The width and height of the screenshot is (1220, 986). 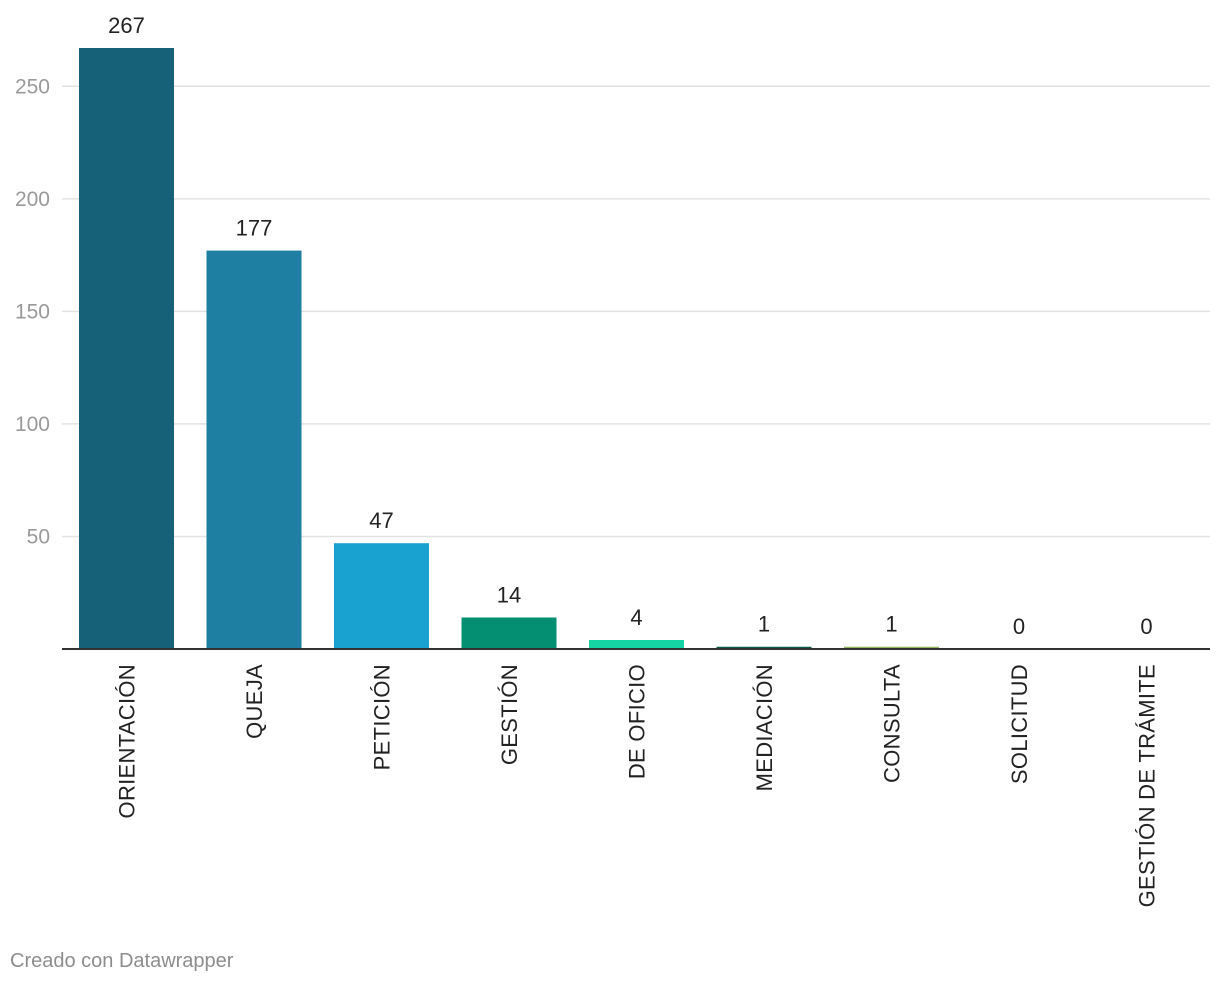 What do you see at coordinates (892, 723) in the screenshot?
I see `x-tick-label: CONSULTA` at bounding box center [892, 723].